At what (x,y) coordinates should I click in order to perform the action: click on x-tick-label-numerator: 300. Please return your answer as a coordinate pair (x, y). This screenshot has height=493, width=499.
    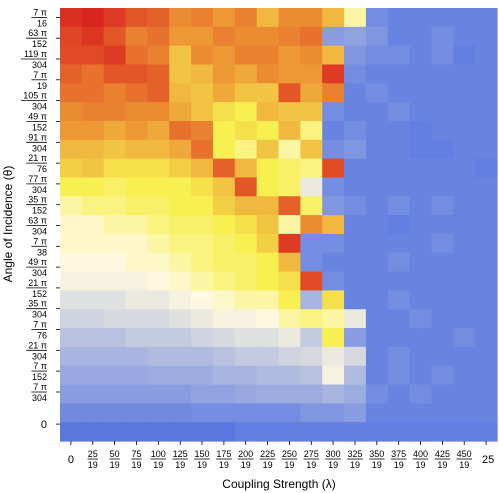
    Looking at the image, I should click on (333, 454).